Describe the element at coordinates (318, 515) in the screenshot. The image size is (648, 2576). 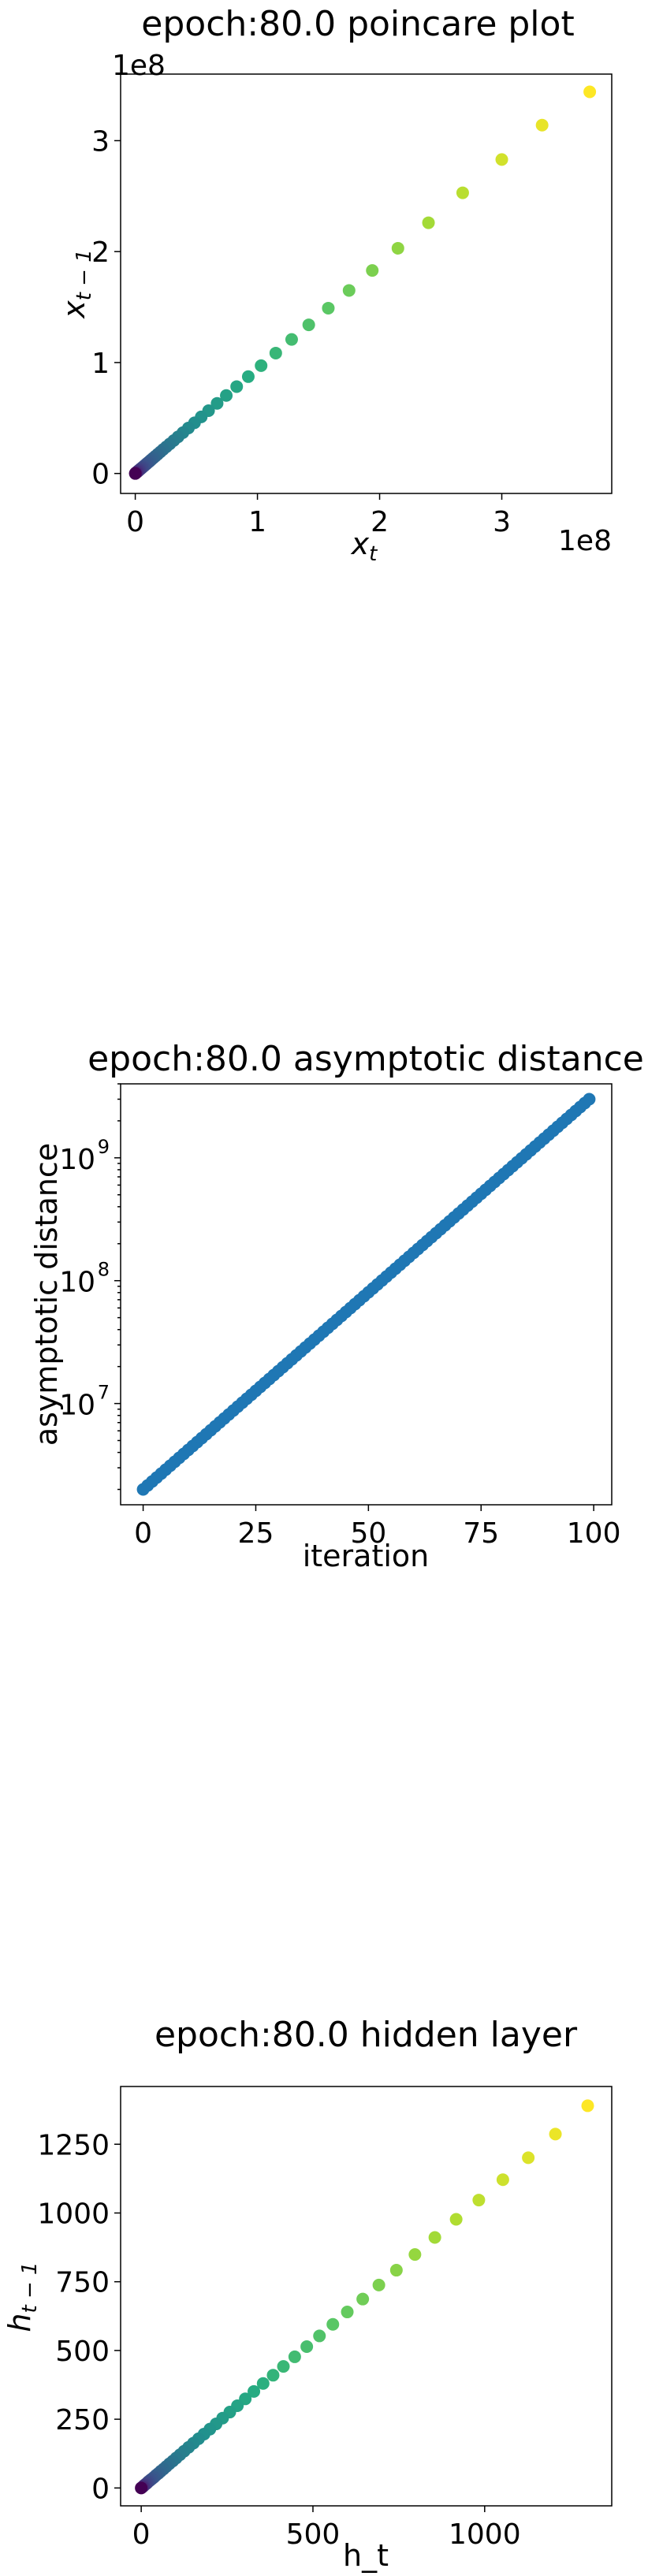
I see `poincare-x-ticks: 0 1 2 3` at that location.